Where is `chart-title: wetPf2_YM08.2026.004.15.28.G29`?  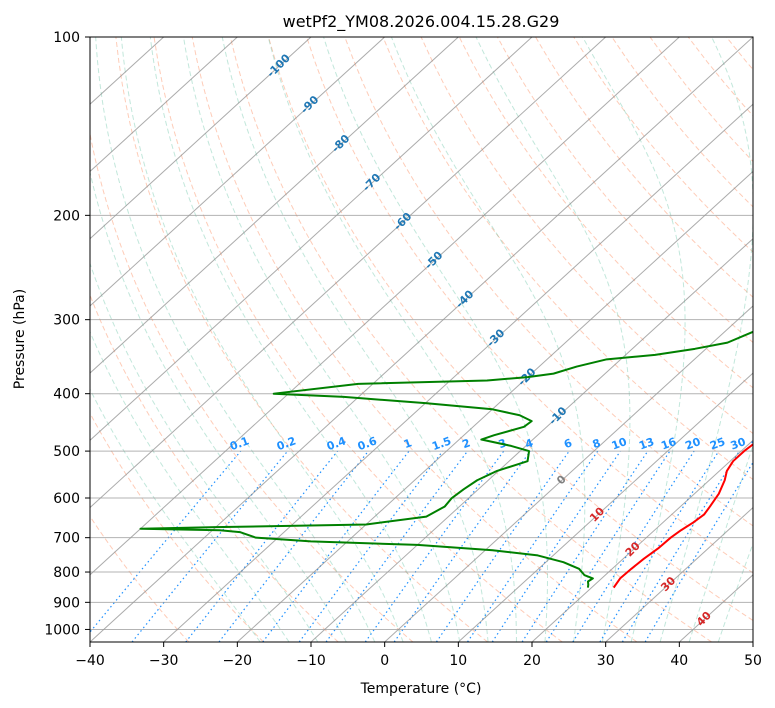
chart-title: wetPf2_YM08.2026.004.15.28.G29 is located at coordinates (421, 22).